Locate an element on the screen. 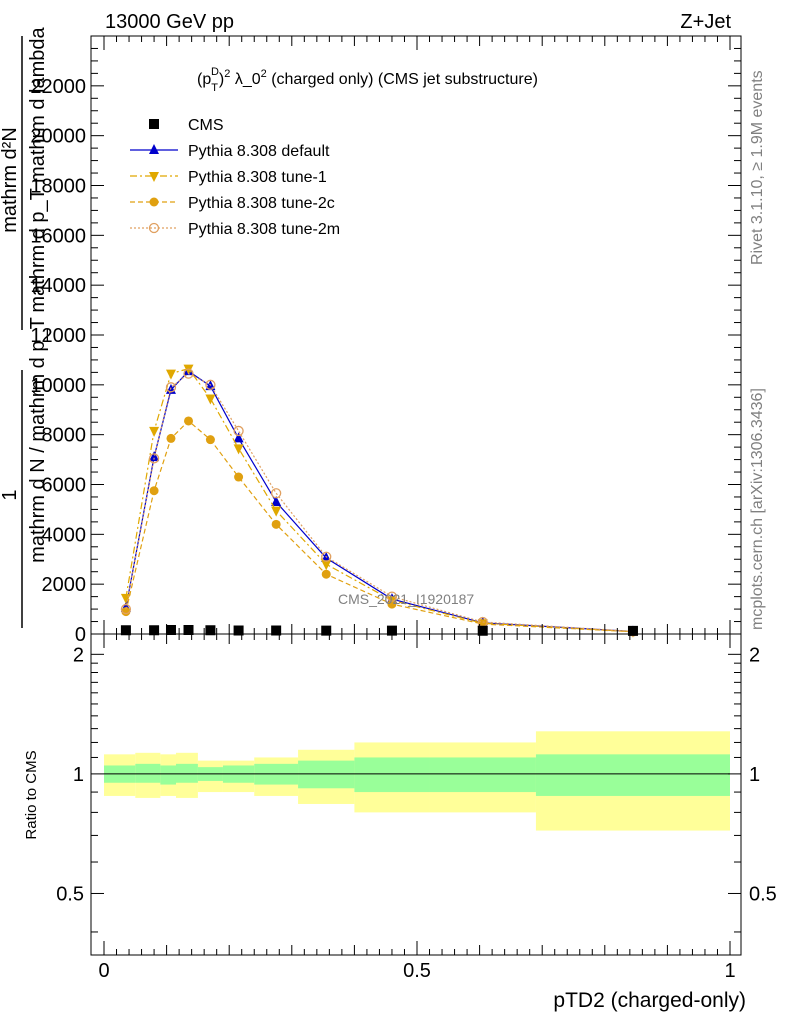  x-tick-label: 0.5 is located at coordinates (417, 971).